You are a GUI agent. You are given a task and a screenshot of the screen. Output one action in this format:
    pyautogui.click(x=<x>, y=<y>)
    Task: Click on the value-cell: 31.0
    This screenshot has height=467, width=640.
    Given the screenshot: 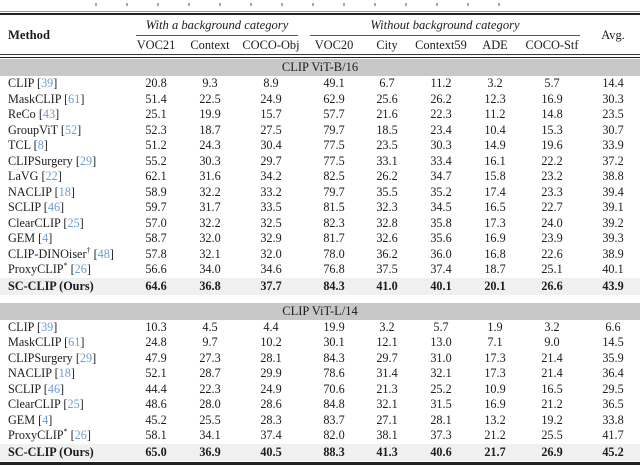 What is the action you would take?
    pyautogui.click(x=441, y=357)
    